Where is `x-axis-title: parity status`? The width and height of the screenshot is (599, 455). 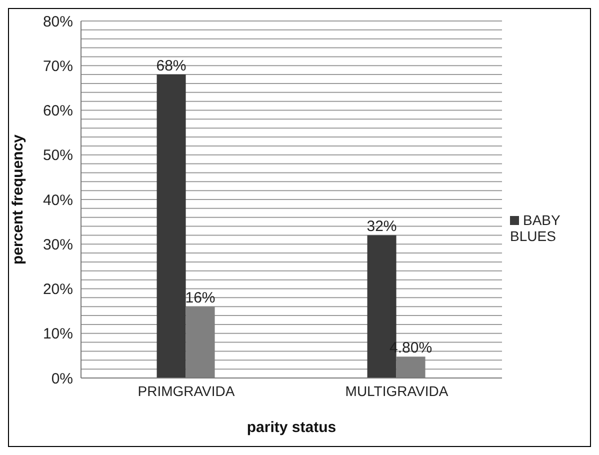 x-axis-title: parity status is located at coordinates (291, 427).